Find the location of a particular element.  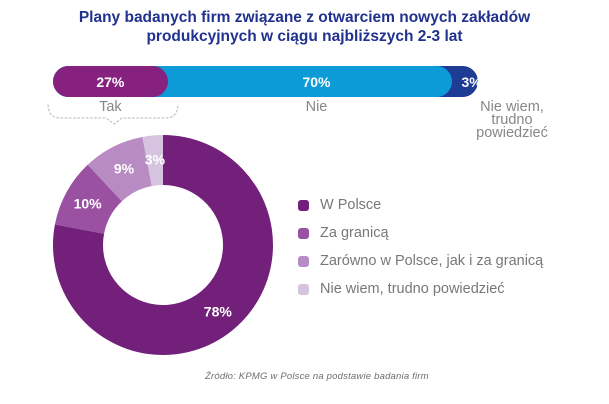

brace-connector-icon is located at coordinates (113, 114).